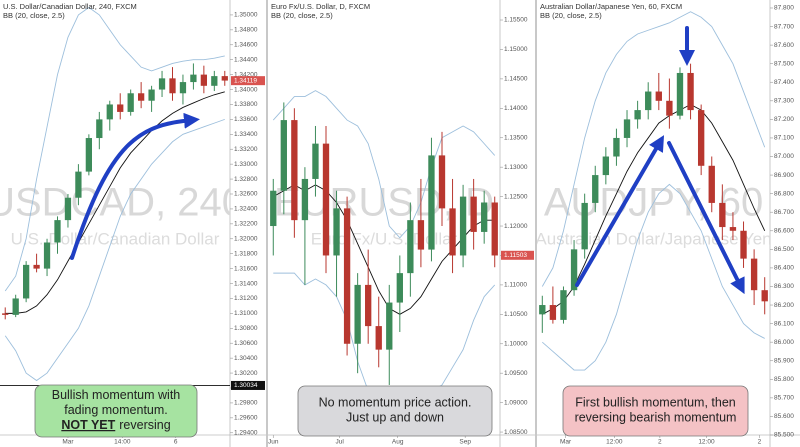  Describe the element at coordinates (784, 138) in the screenshot. I see `y-tick-label: 87.100` at that location.